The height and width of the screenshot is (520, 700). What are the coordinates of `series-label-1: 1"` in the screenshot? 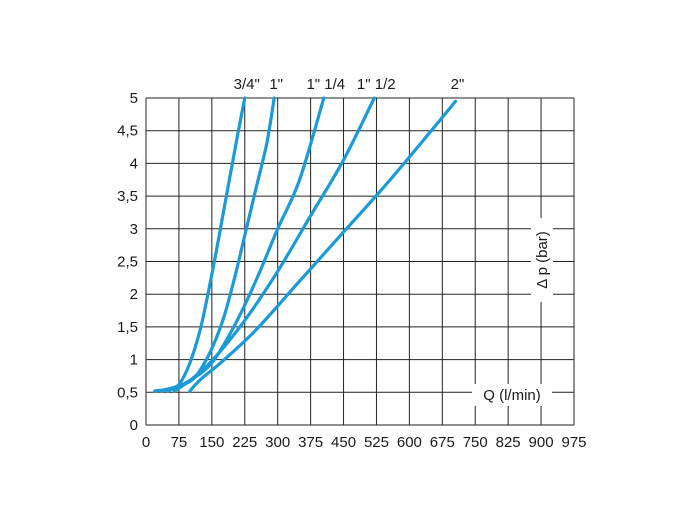 It's located at (276, 84).